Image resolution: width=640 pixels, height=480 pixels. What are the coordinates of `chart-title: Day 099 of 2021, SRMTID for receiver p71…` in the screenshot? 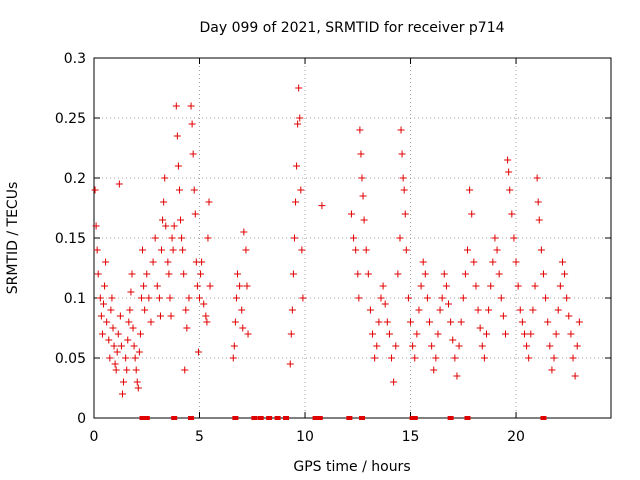 It's located at (351, 28).